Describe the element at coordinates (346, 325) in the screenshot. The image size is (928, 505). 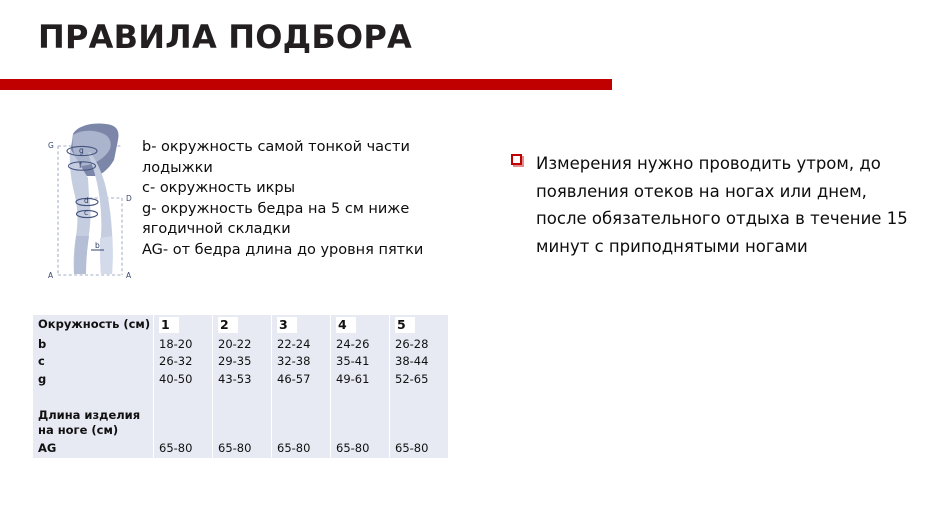
I see `col-number-4: 4` at that location.